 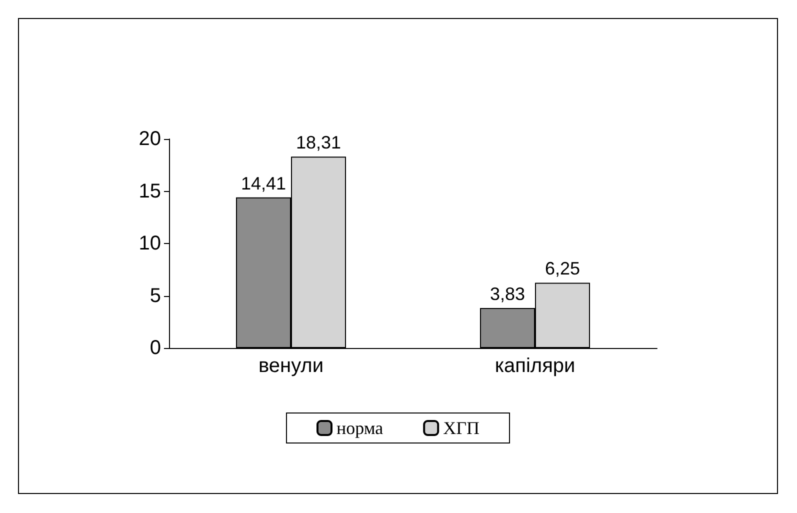 I want to click on y-tick-label: 15, so click(x=149, y=191).